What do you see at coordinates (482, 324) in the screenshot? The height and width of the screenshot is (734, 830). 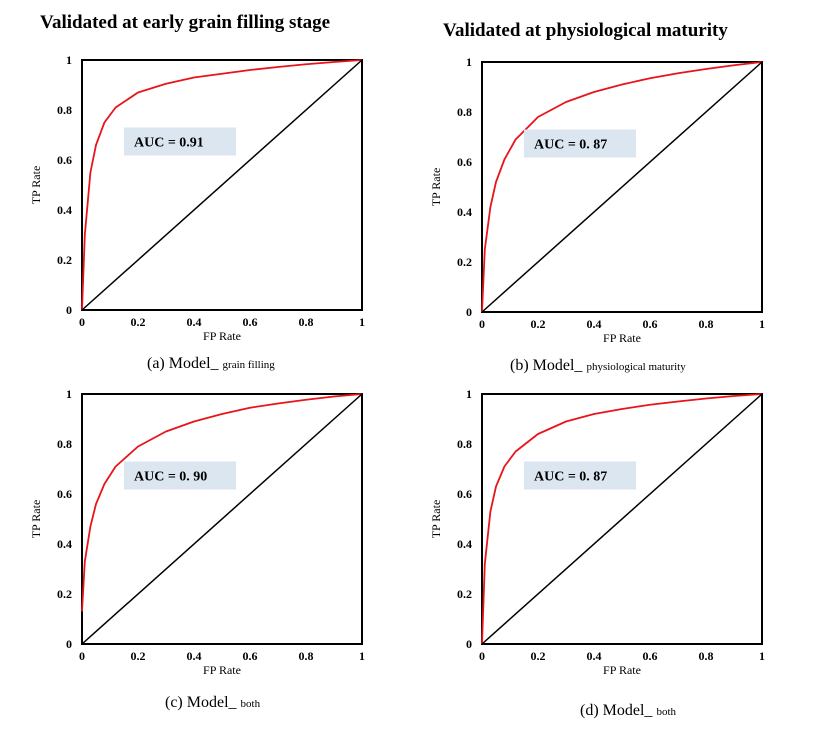 I see `x-tick-label-b-0: 0` at bounding box center [482, 324].